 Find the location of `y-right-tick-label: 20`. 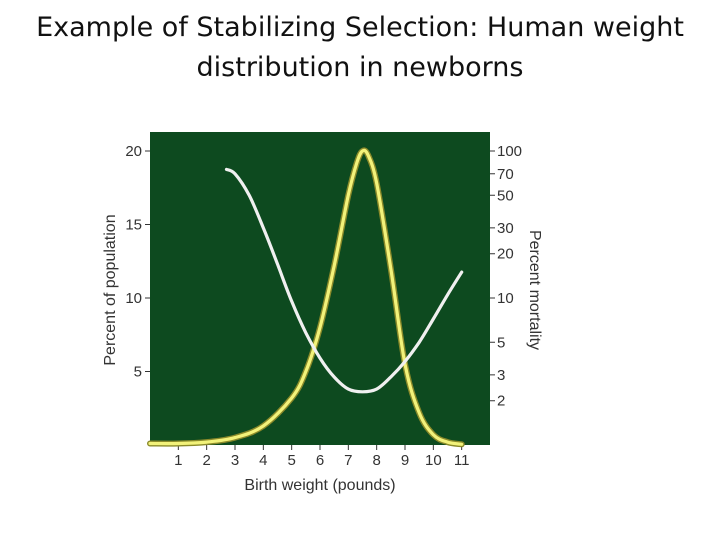

y-right-tick-label: 20 is located at coordinates (505, 254).